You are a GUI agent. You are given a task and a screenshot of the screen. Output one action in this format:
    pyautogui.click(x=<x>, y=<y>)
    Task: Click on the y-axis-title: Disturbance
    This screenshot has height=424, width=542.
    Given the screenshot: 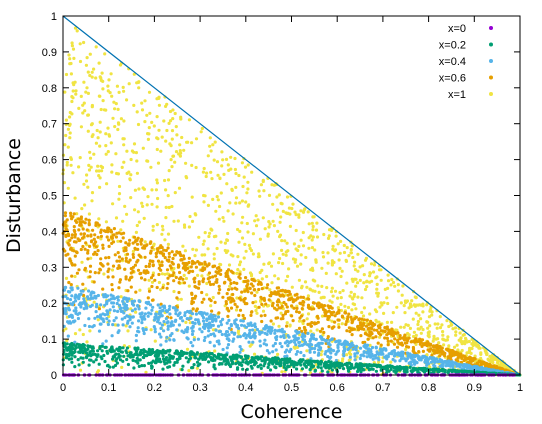 What is the action you would take?
    pyautogui.click(x=14, y=195)
    